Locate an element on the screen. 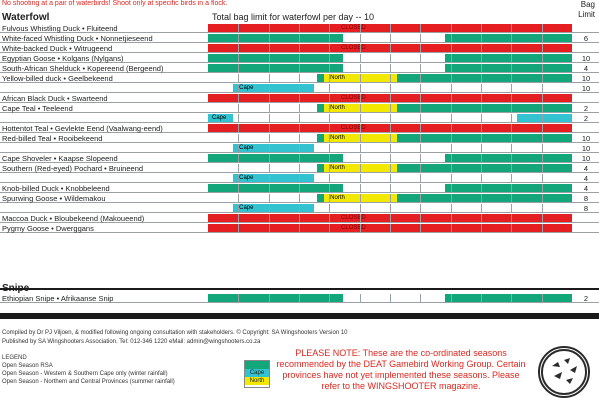  waterfowl-row: White-backed Duck • Witrugeend CLOSED is located at coordinates (299, 48).